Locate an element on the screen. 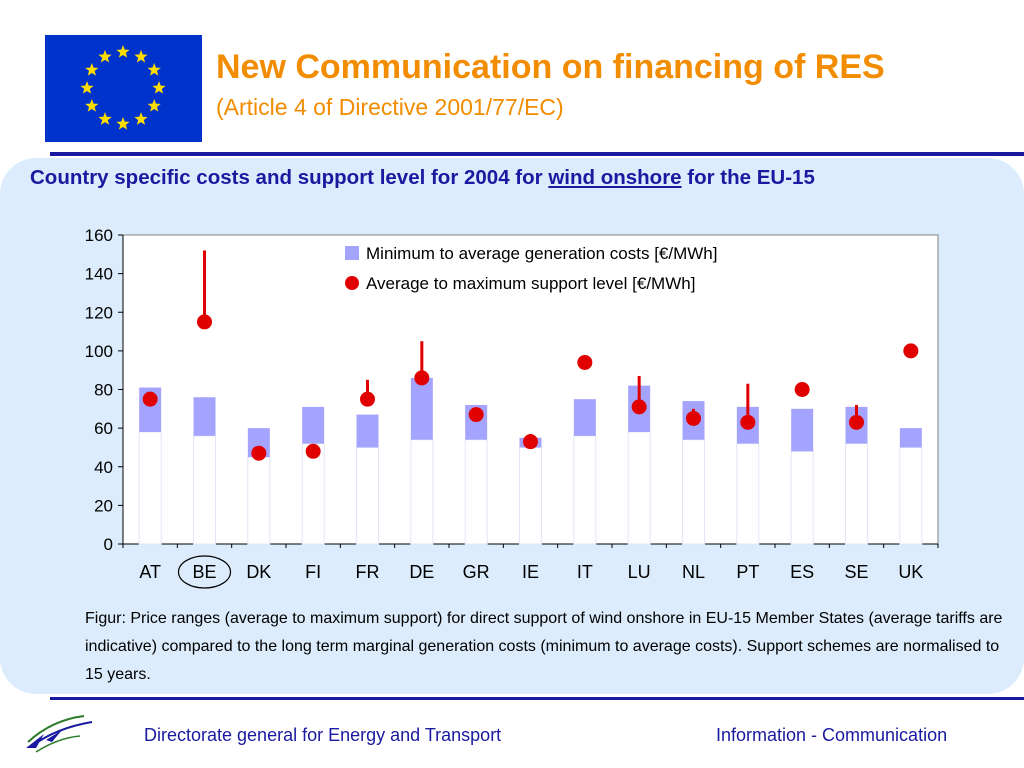  heading-emphasis: wind onshore is located at coordinates (615, 177).